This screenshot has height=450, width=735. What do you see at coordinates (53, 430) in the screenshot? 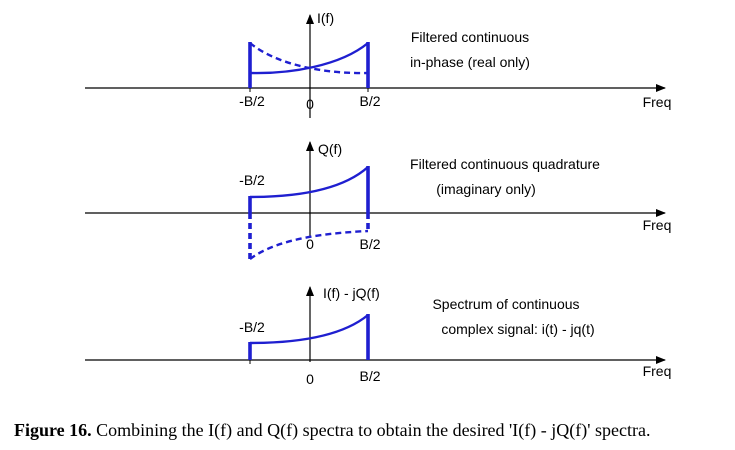
I see `figure-caption-label: Figure 16.` at bounding box center [53, 430].